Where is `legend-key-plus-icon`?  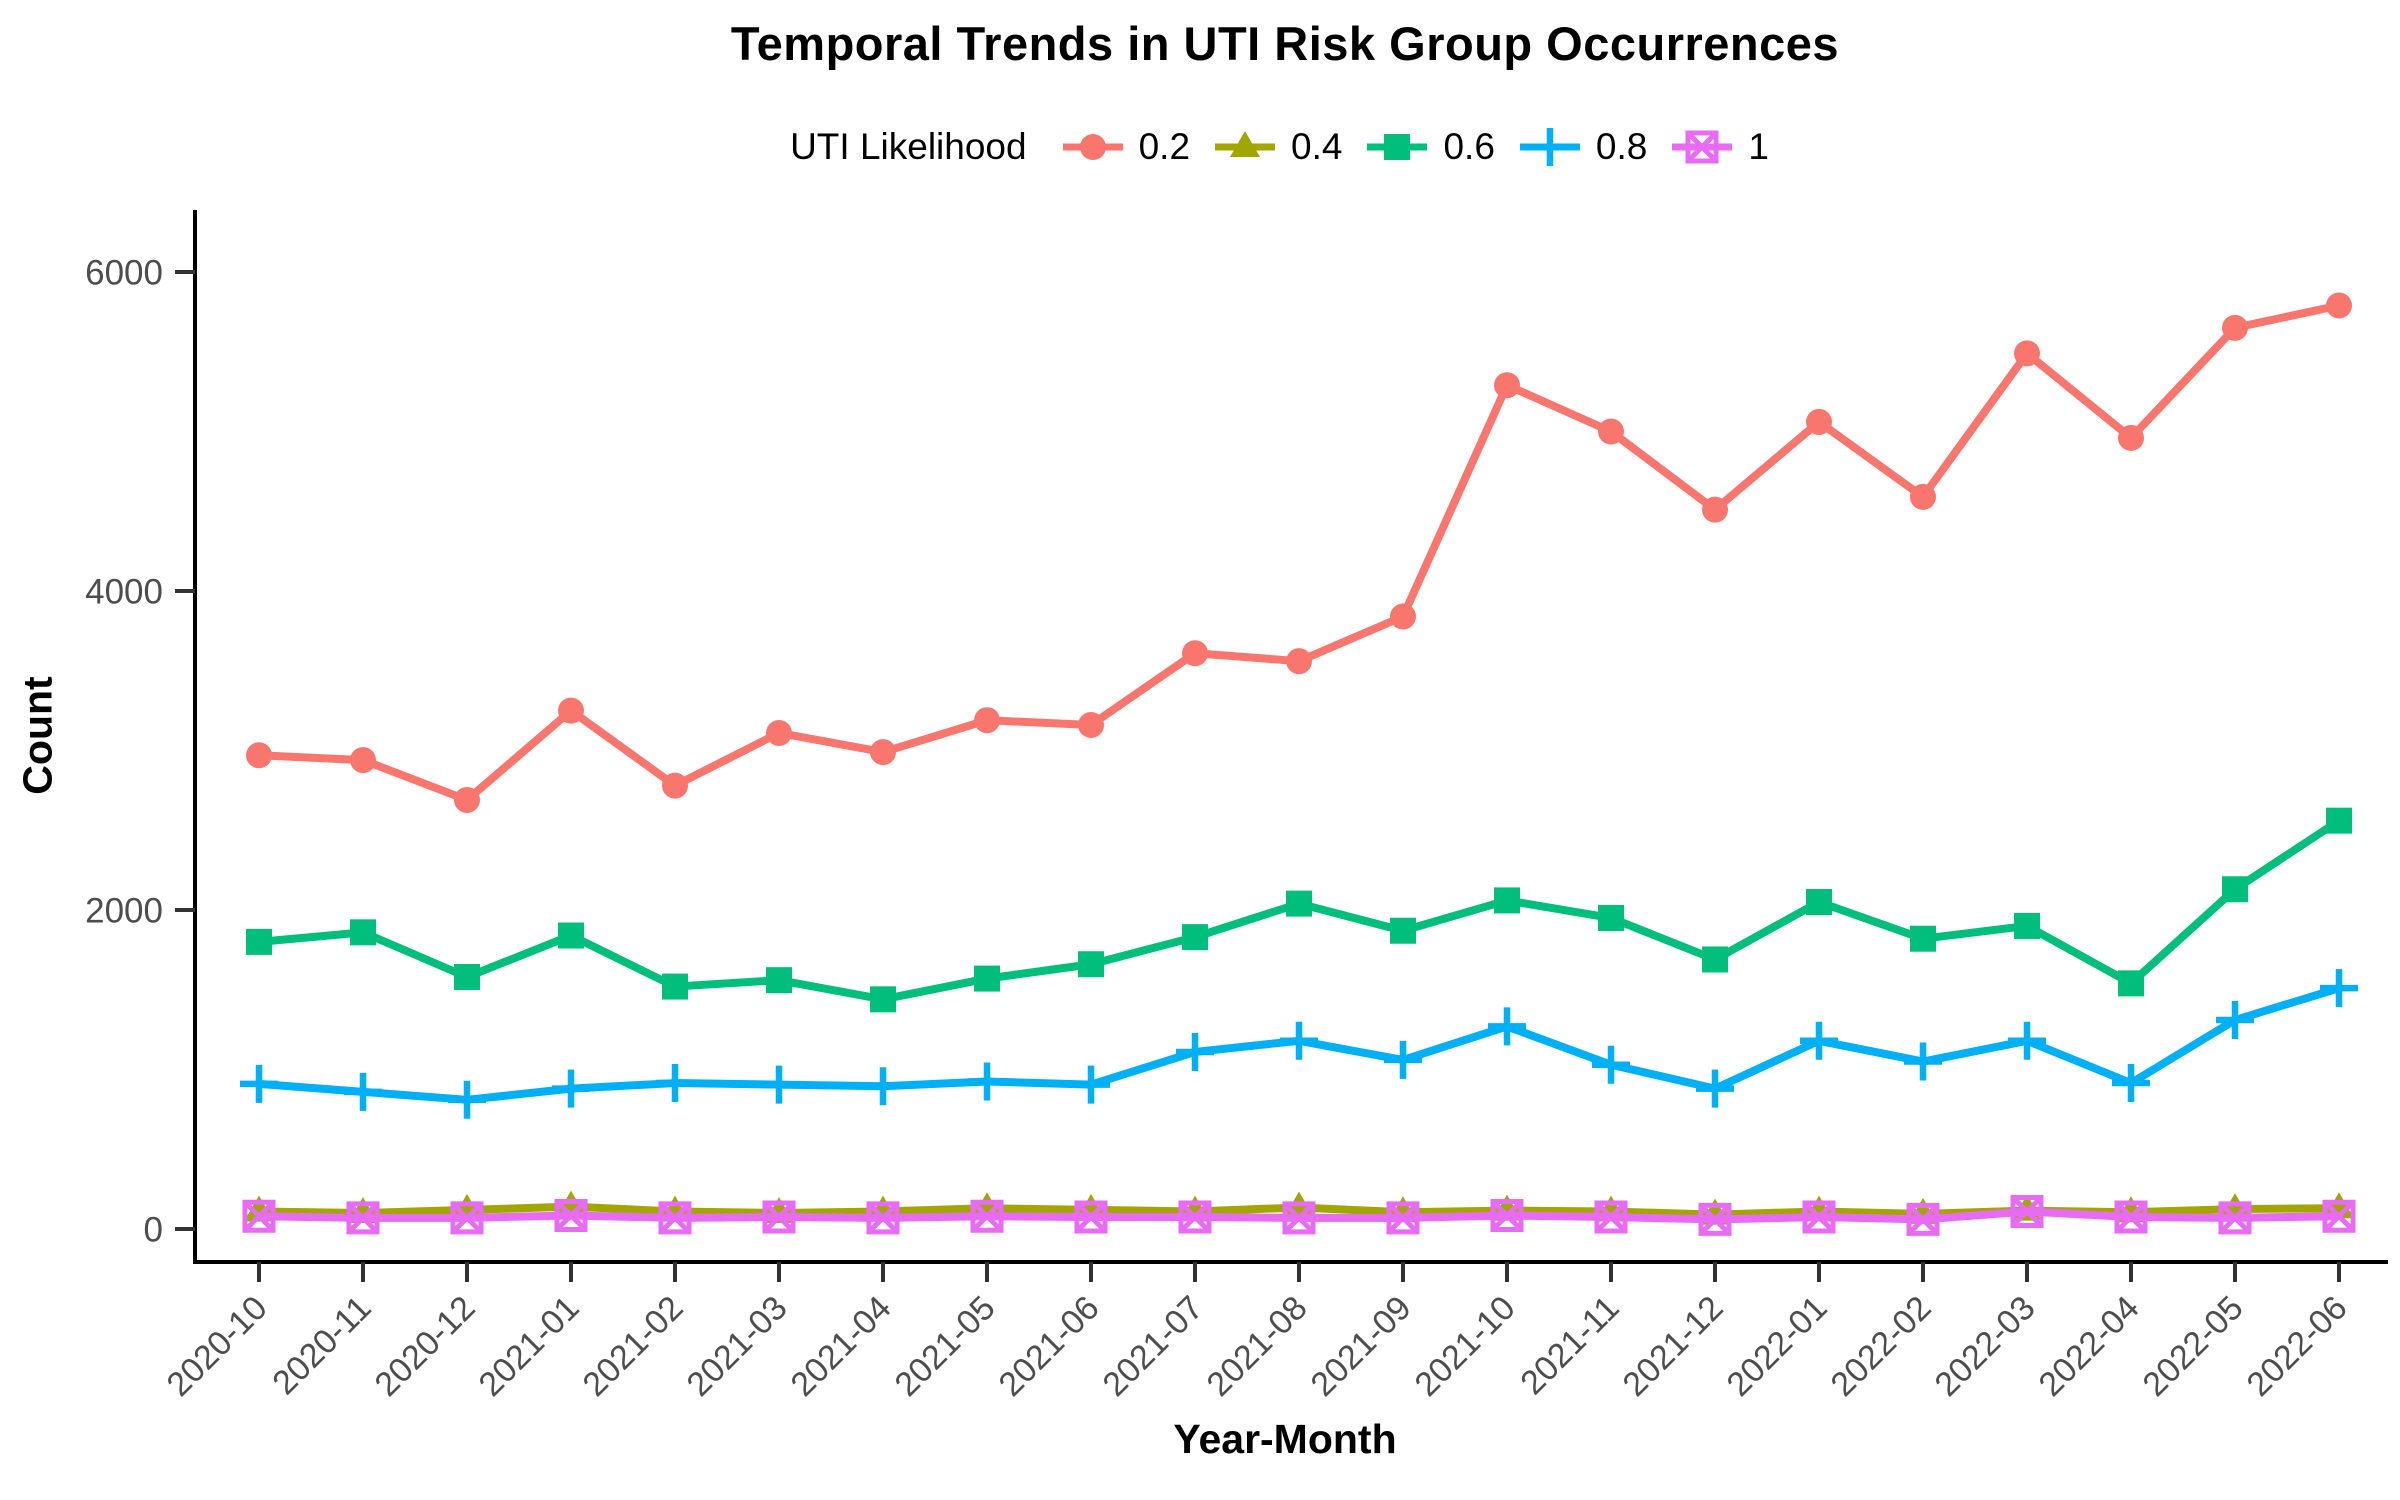 legend-key-plus-icon is located at coordinates (1549, 147).